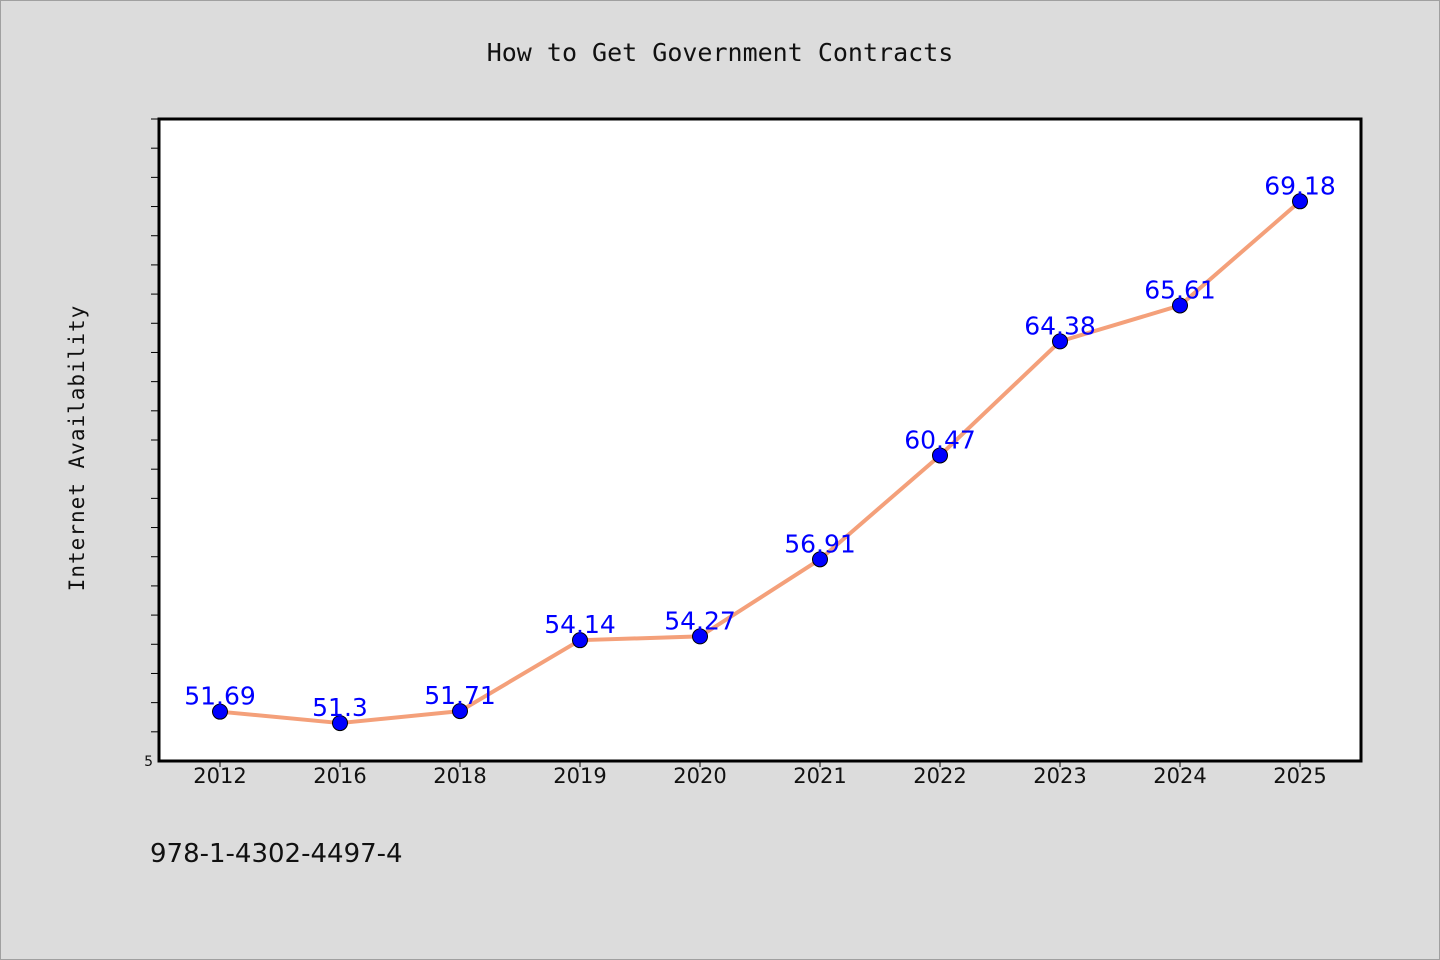  Describe the element at coordinates (580, 624) in the screenshot. I see `data-label: 54.14` at that location.